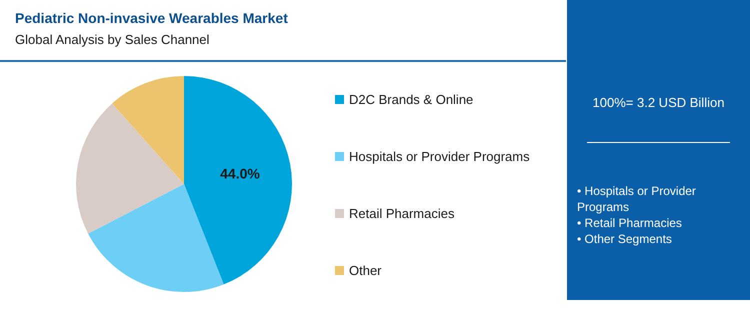 The height and width of the screenshot is (309, 750). I want to click on chart-subtitle: Global Analysis by Sales Channel, so click(112, 39).